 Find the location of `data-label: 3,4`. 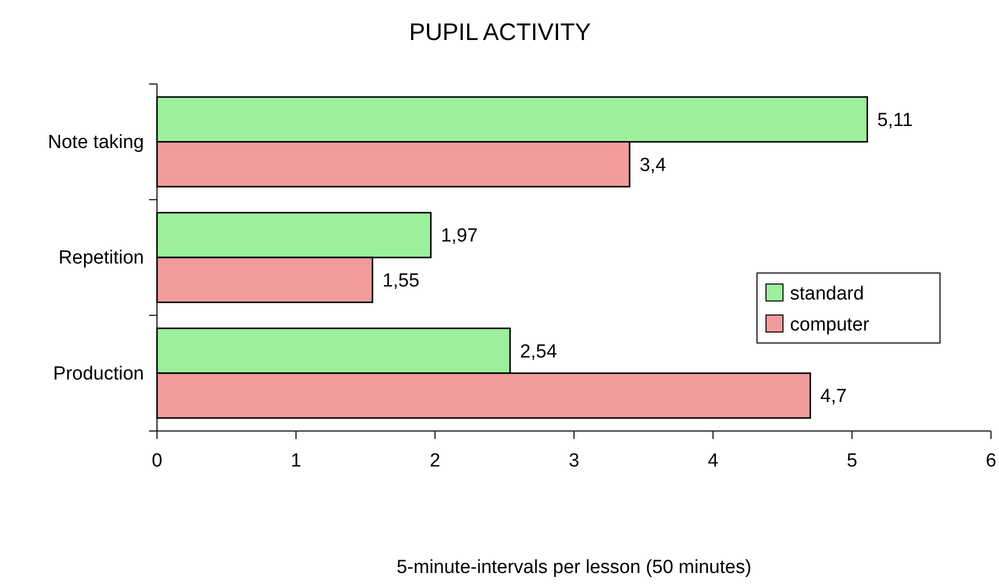

data-label: 3,4 is located at coordinates (653, 165).